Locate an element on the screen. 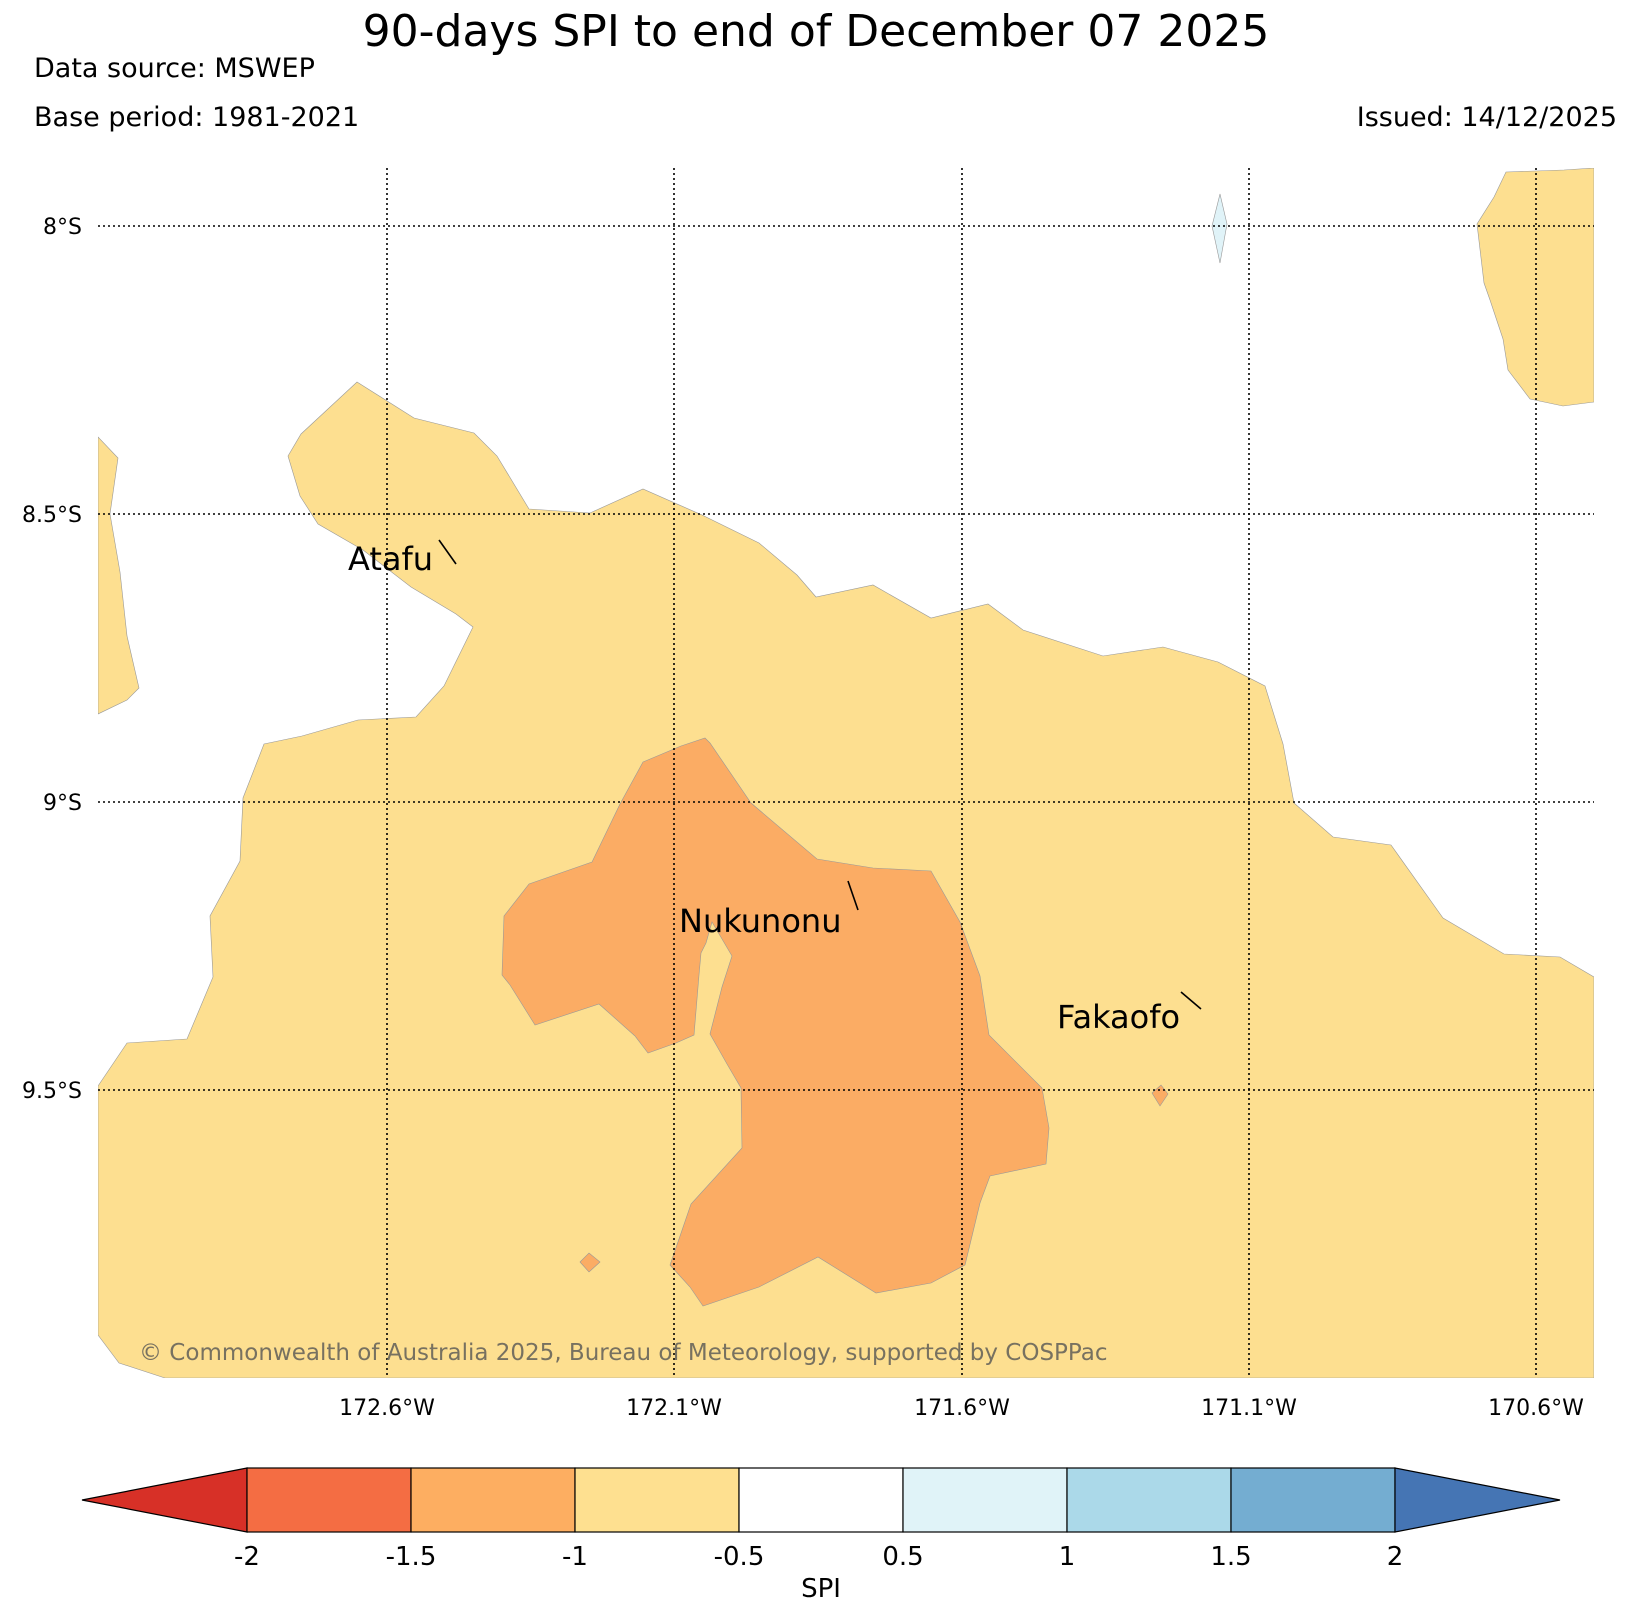 Image resolution: width=1632 pixels, height=1609 pixels. colorbar is located at coordinates (821, 1500).